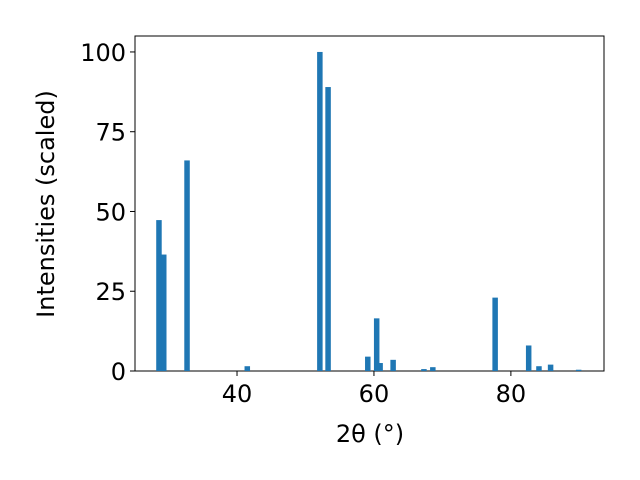  What do you see at coordinates (46, 204) in the screenshot?
I see `y-axis-label: Intensities (scaled)` at bounding box center [46, 204].